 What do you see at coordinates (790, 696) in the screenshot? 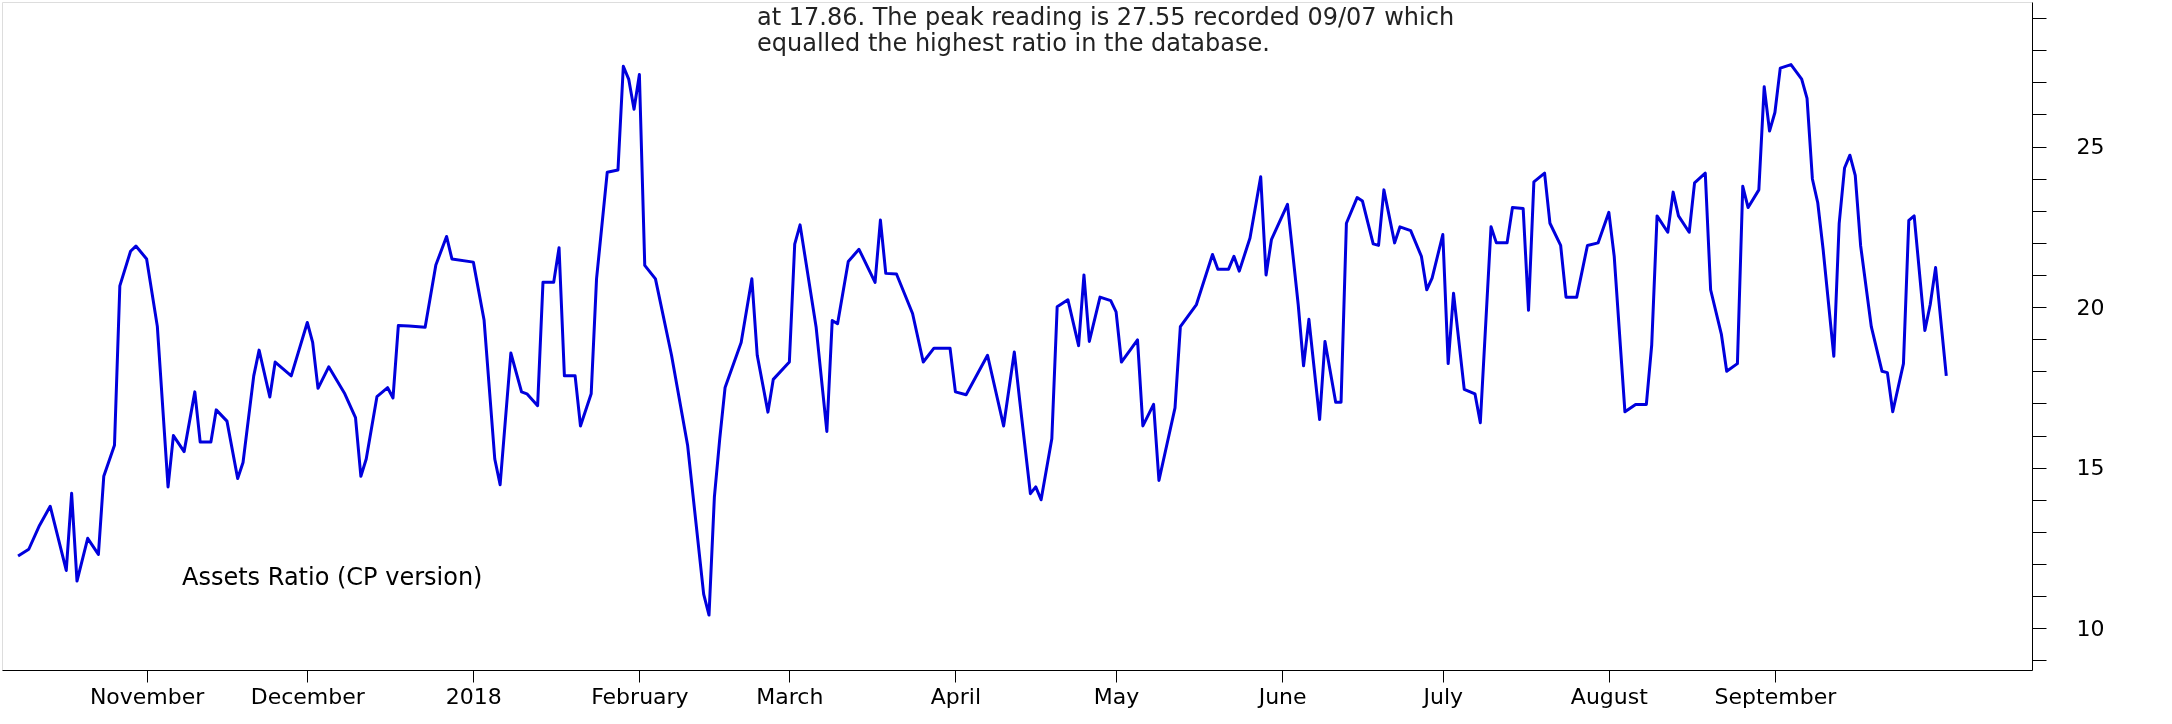
I see `x-tick-label: March` at bounding box center [790, 696].